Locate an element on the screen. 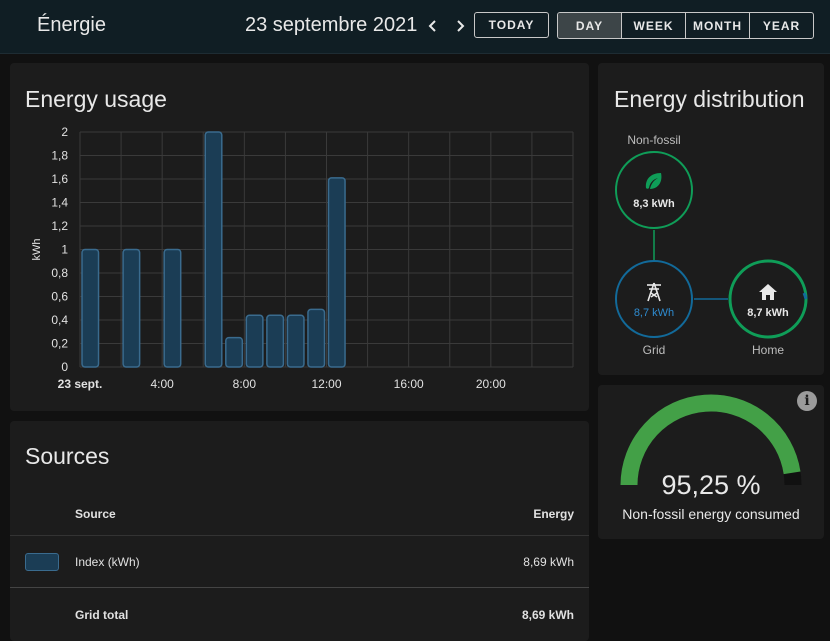 This screenshot has width=830, height=641. source-color-swatch is located at coordinates (42, 562).